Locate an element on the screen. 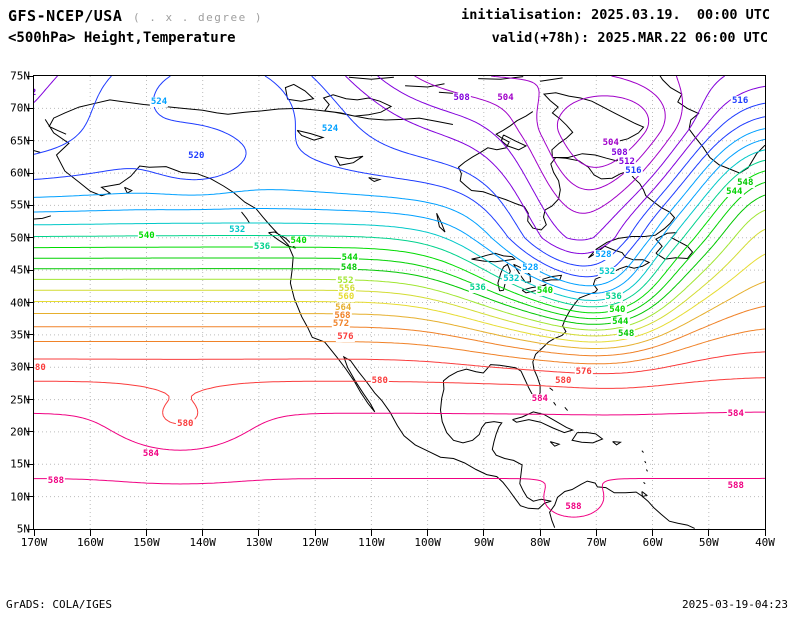  valid-time: valid(+78h): 2025.MAR.22 06:00 UTC is located at coordinates (629, 38).